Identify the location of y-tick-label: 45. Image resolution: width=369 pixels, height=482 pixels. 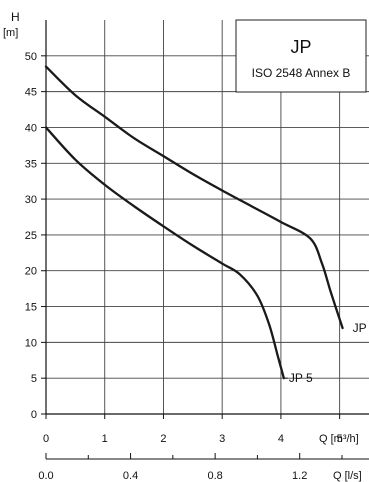
(31, 93).